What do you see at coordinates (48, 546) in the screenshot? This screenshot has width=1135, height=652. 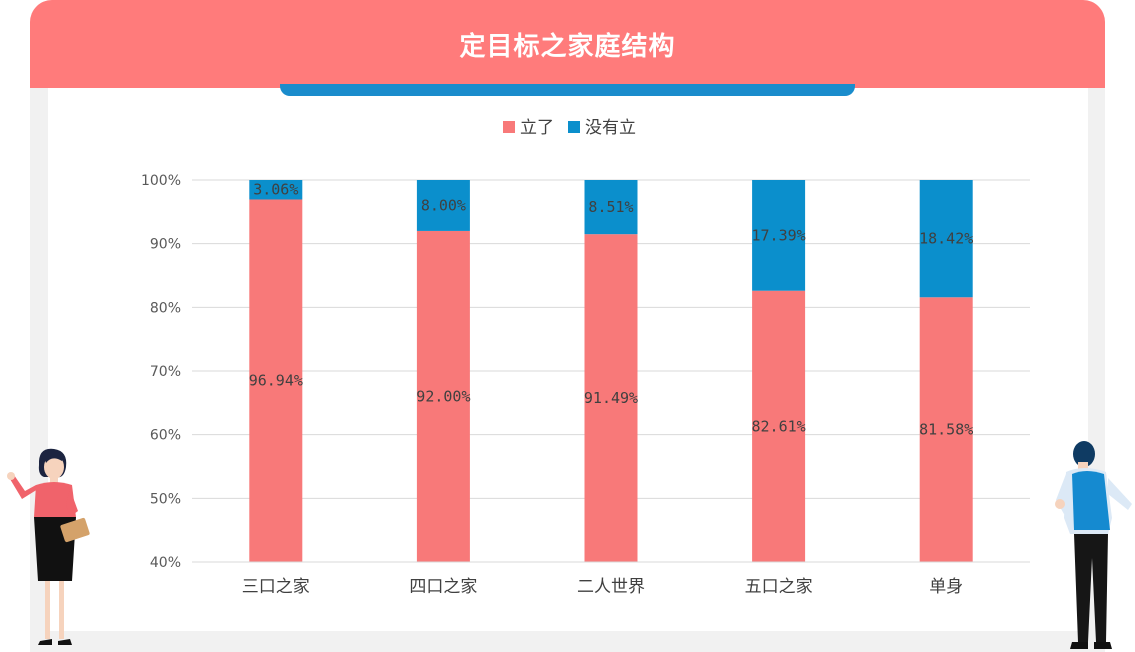 I see `woman-illustration` at bounding box center [48, 546].